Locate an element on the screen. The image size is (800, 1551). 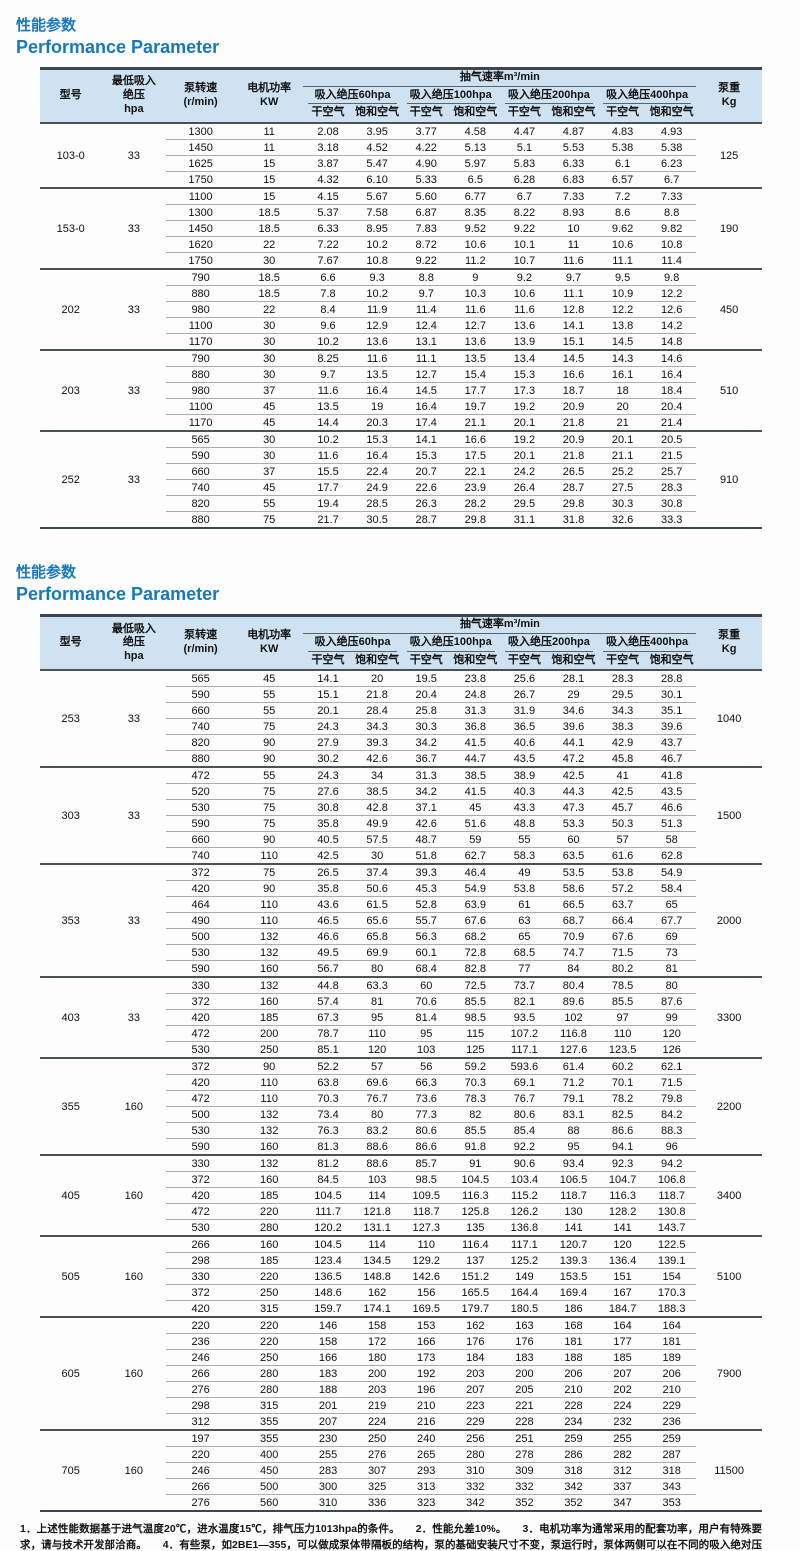
rate-cell: 62.8 is located at coordinates (672, 856).